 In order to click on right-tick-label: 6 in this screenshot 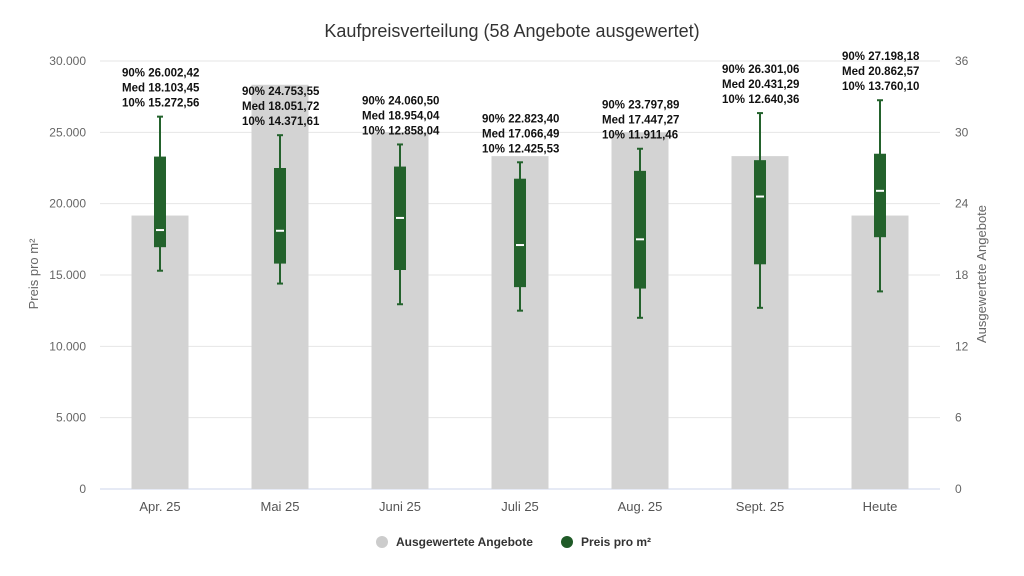, I will do `click(958, 418)`.